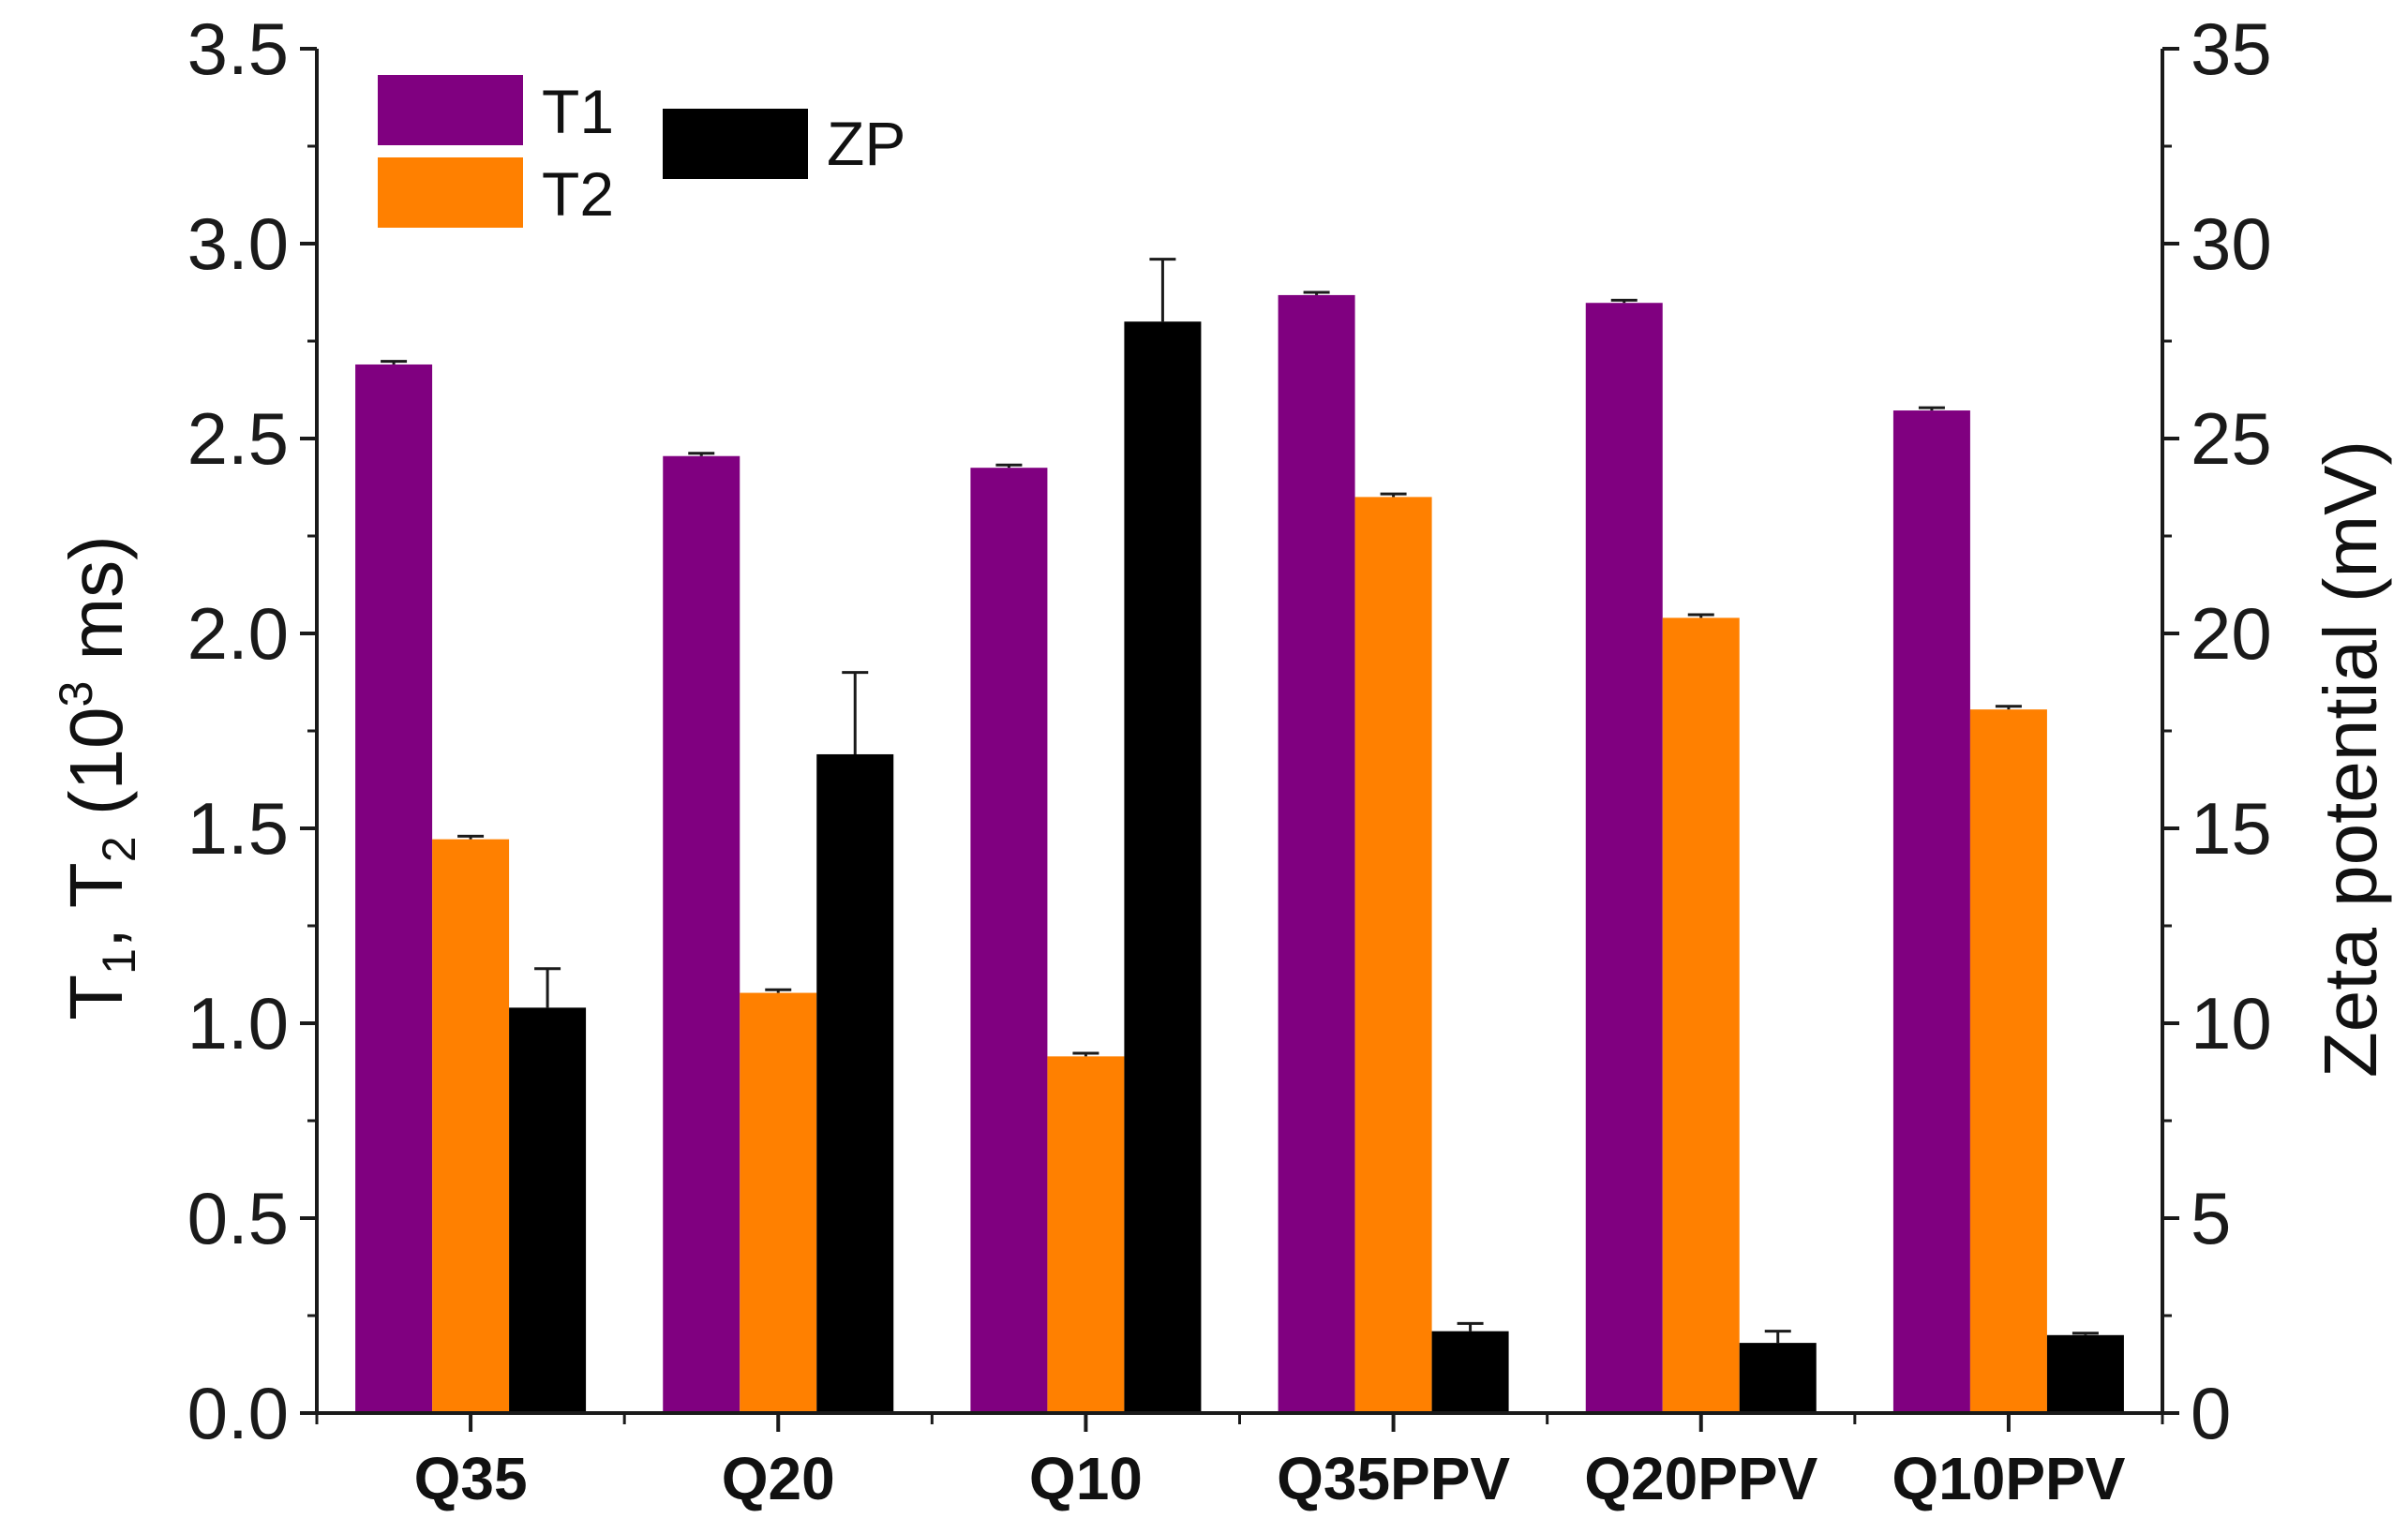  I want to click on y-left-title-sub2: 2, so click(119, 849).